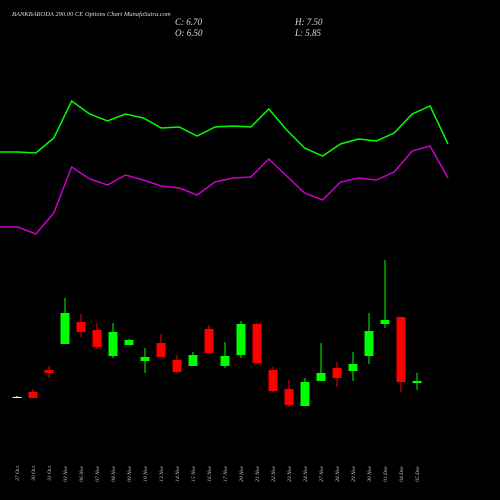  I want to click on close-label: C: 6.70, so click(189, 22).